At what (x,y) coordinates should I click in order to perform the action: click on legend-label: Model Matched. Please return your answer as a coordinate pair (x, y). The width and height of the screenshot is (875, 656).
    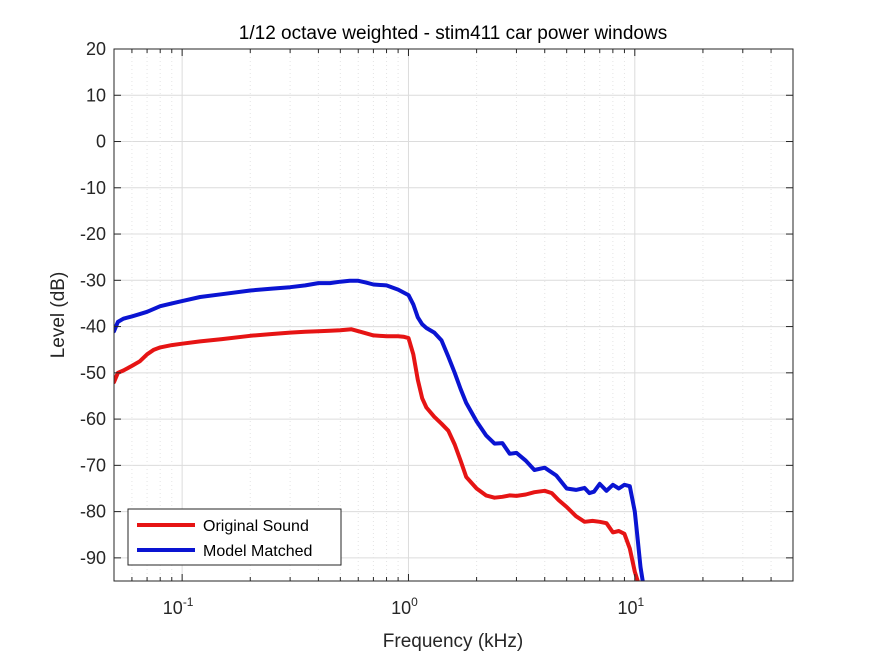
    Looking at the image, I should click on (257, 551).